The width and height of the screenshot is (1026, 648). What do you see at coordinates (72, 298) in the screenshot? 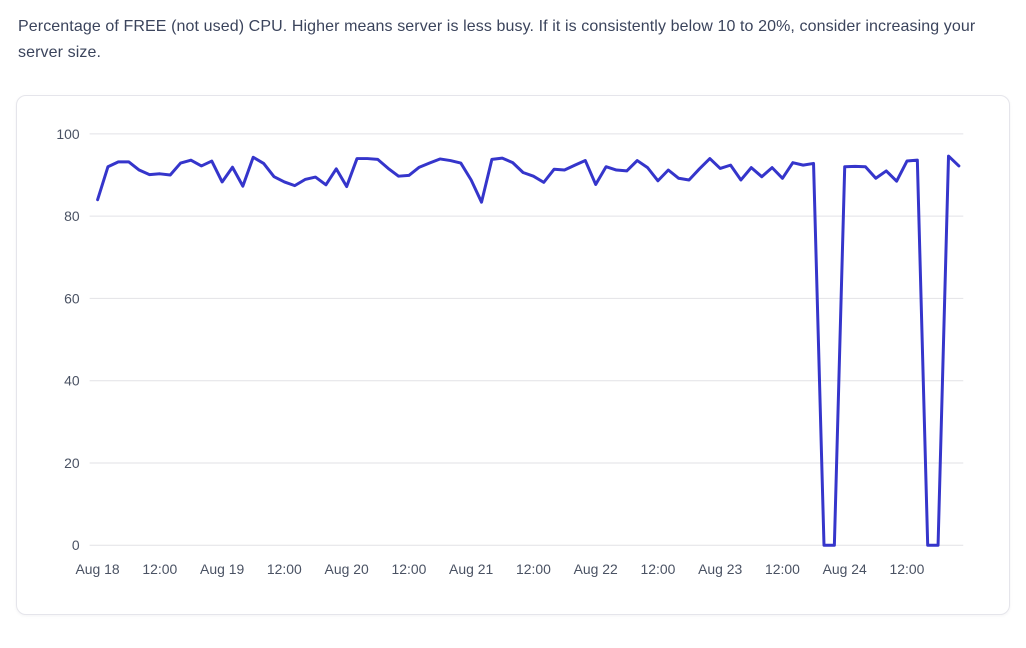
I see `y-tick-label: 60` at bounding box center [72, 298].